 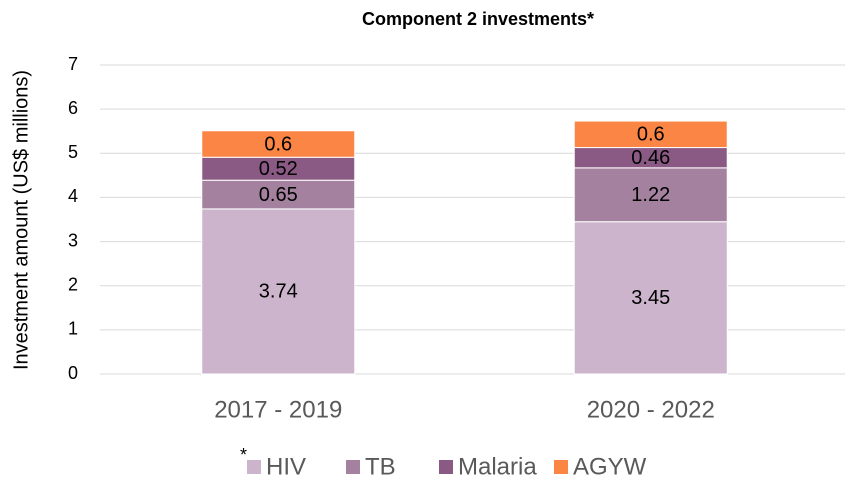 I want to click on y-tick-label: 1, so click(x=73, y=329).